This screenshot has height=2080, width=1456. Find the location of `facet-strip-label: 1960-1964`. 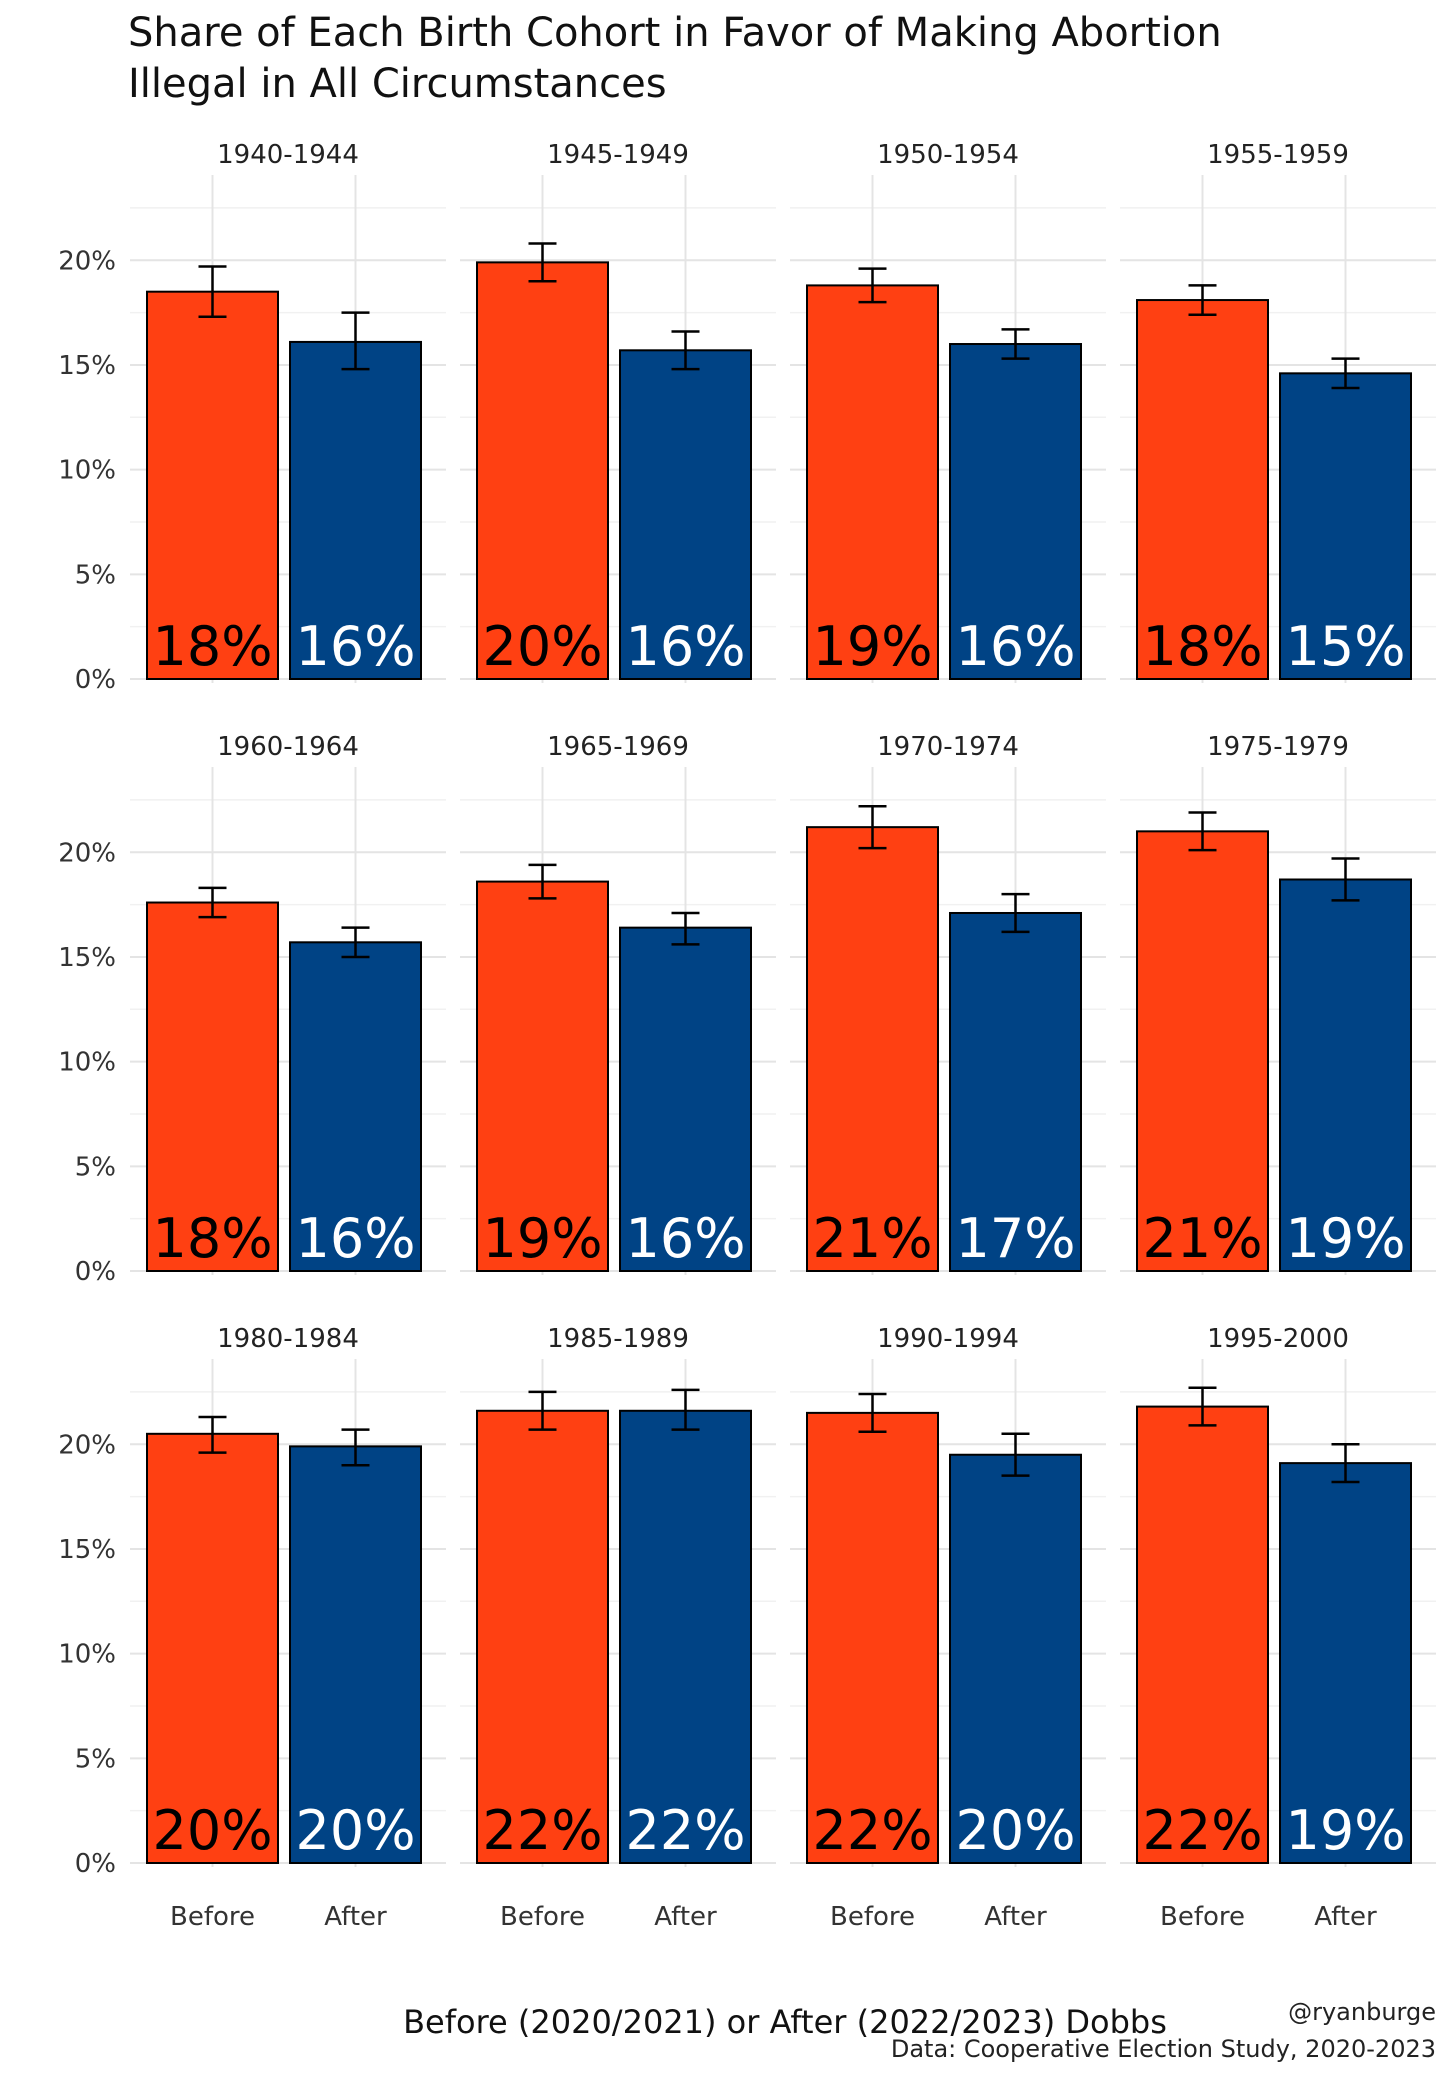

facet-strip-label: 1960-1964 is located at coordinates (288, 747).